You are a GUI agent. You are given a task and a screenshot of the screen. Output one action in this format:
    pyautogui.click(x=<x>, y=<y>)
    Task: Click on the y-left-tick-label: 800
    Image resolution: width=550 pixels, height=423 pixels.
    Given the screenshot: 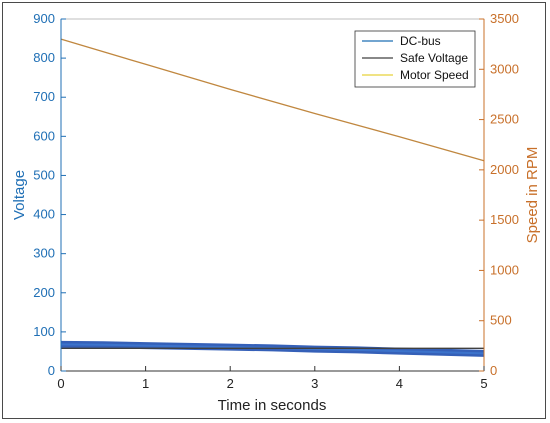 What is the action you would take?
    pyautogui.click(x=44, y=57)
    